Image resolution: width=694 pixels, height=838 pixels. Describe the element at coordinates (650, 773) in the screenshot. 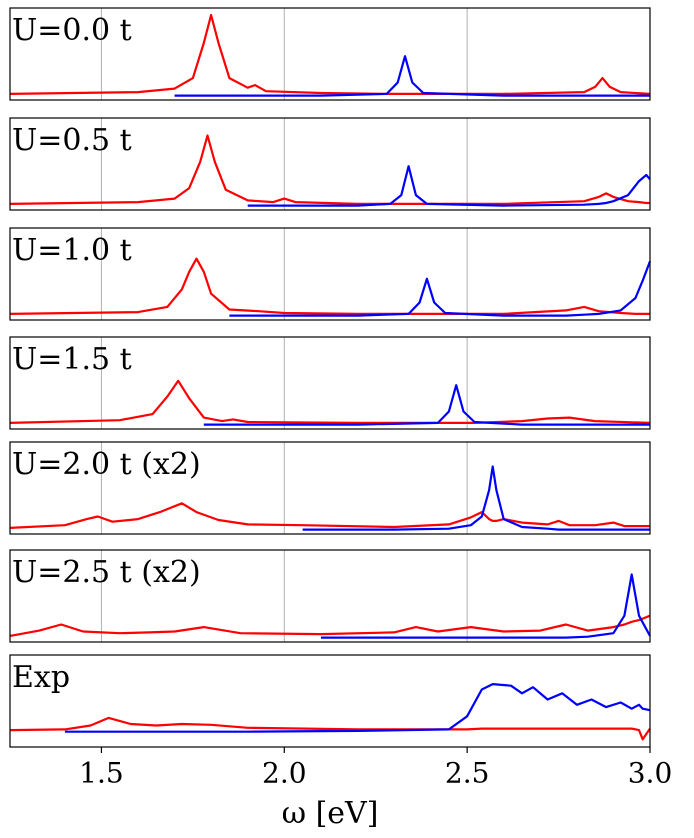

I see `x-tick-label: 3.0` at that location.